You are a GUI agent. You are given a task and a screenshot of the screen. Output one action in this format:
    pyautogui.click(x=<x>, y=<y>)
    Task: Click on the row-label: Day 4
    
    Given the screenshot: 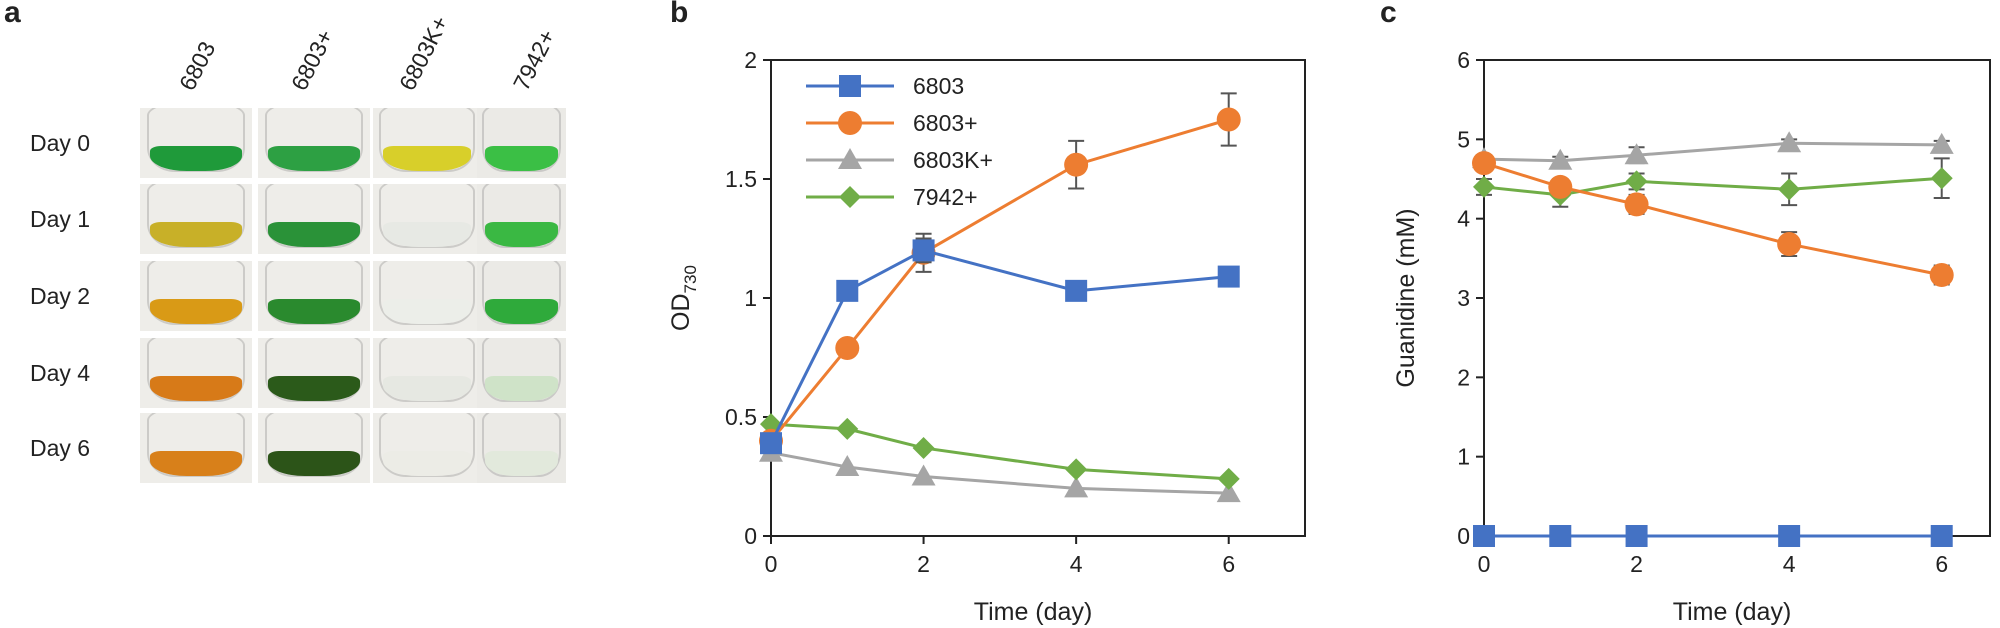 What is the action you would take?
    pyautogui.click(x=60, y=373)
    